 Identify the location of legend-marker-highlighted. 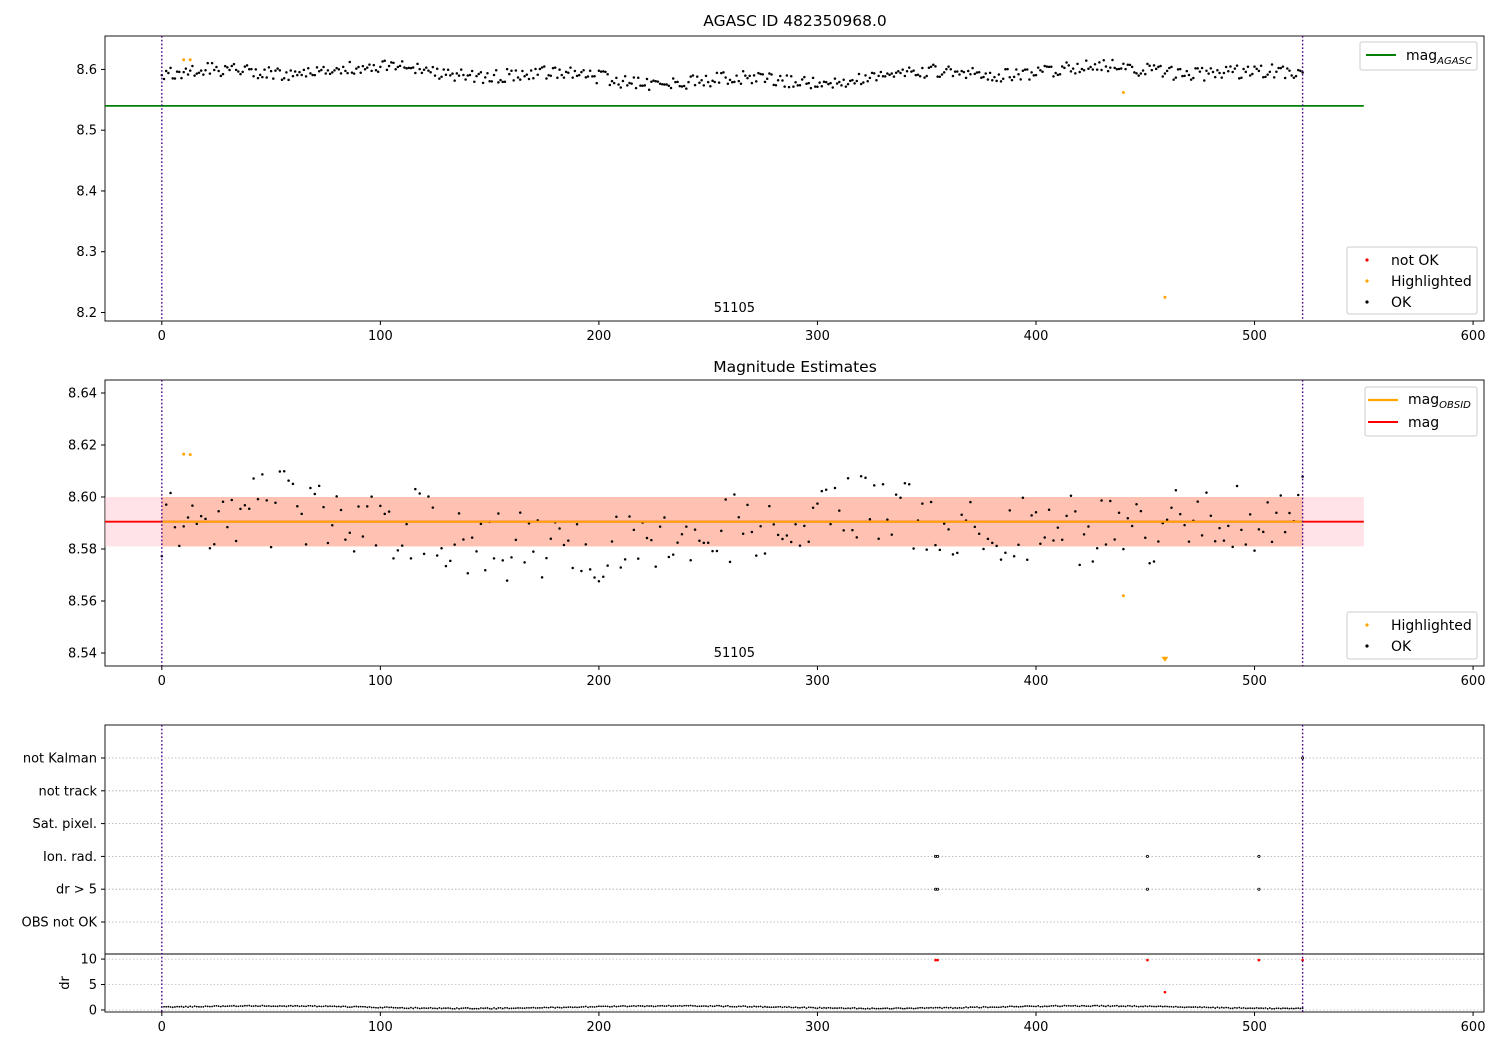
(1367, 281).